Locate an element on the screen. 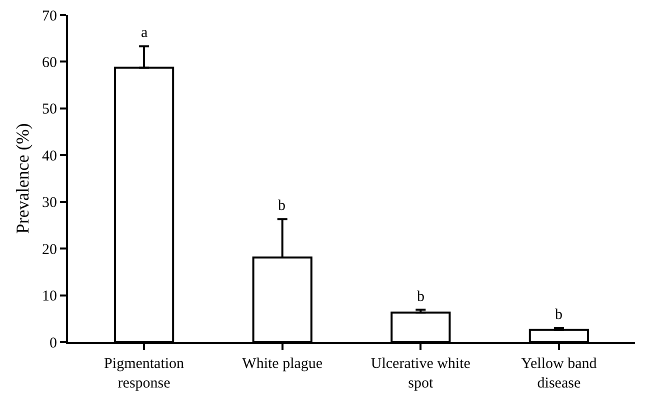 The width and height of the screenshot is (645, 402). y-tick-label: 70 is located at coordinates (49, 16).